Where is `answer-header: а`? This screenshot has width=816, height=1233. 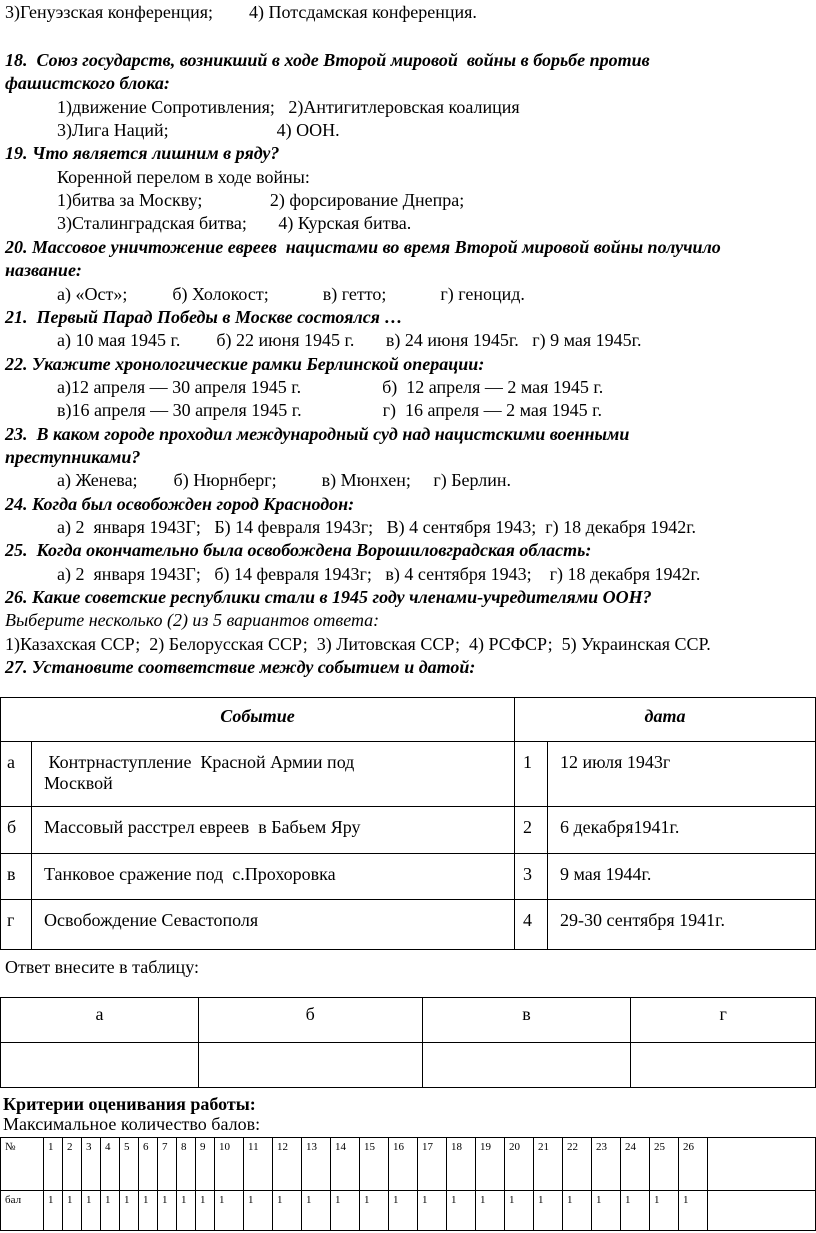
answer-header: а is located at coordinates (99, 1020).